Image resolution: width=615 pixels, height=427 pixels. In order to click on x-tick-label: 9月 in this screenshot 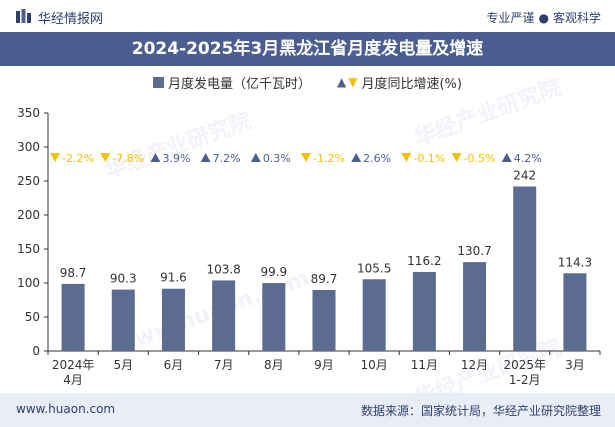, I will do `click(324, 365)`.